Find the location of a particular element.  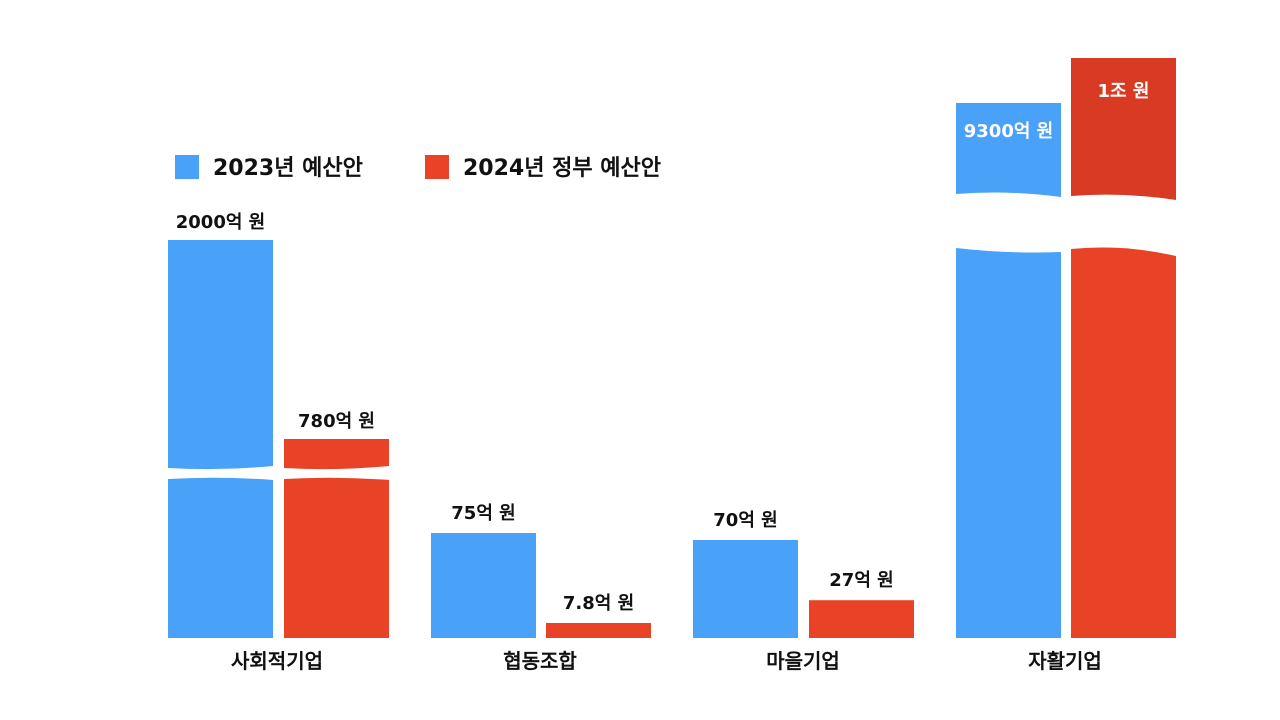

bar-village-enterprise-2024 is located at coordinates (861, 619).